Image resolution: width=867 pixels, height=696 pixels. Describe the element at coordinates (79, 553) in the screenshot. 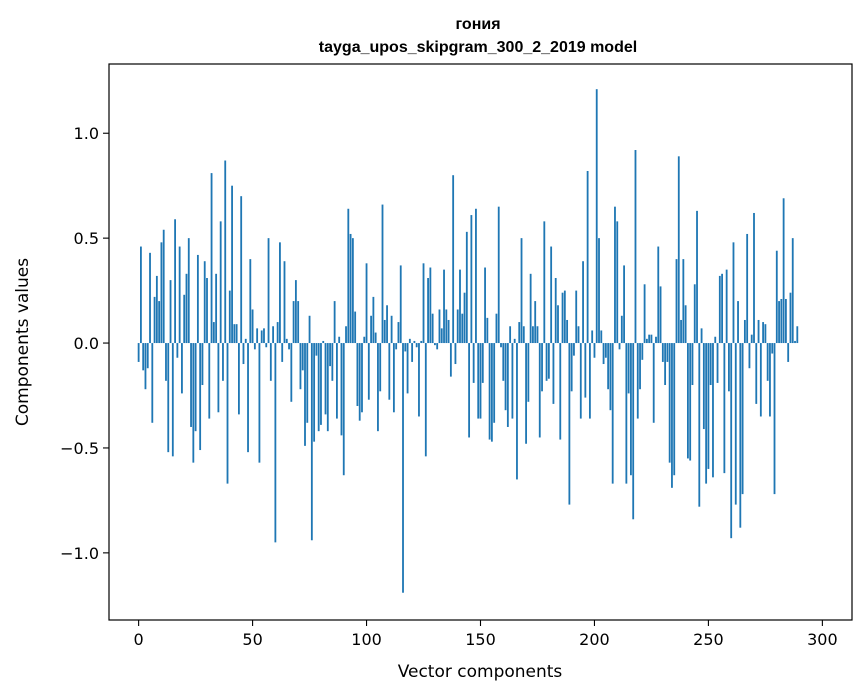

I see `y-tick-label: −1.0` at that location.